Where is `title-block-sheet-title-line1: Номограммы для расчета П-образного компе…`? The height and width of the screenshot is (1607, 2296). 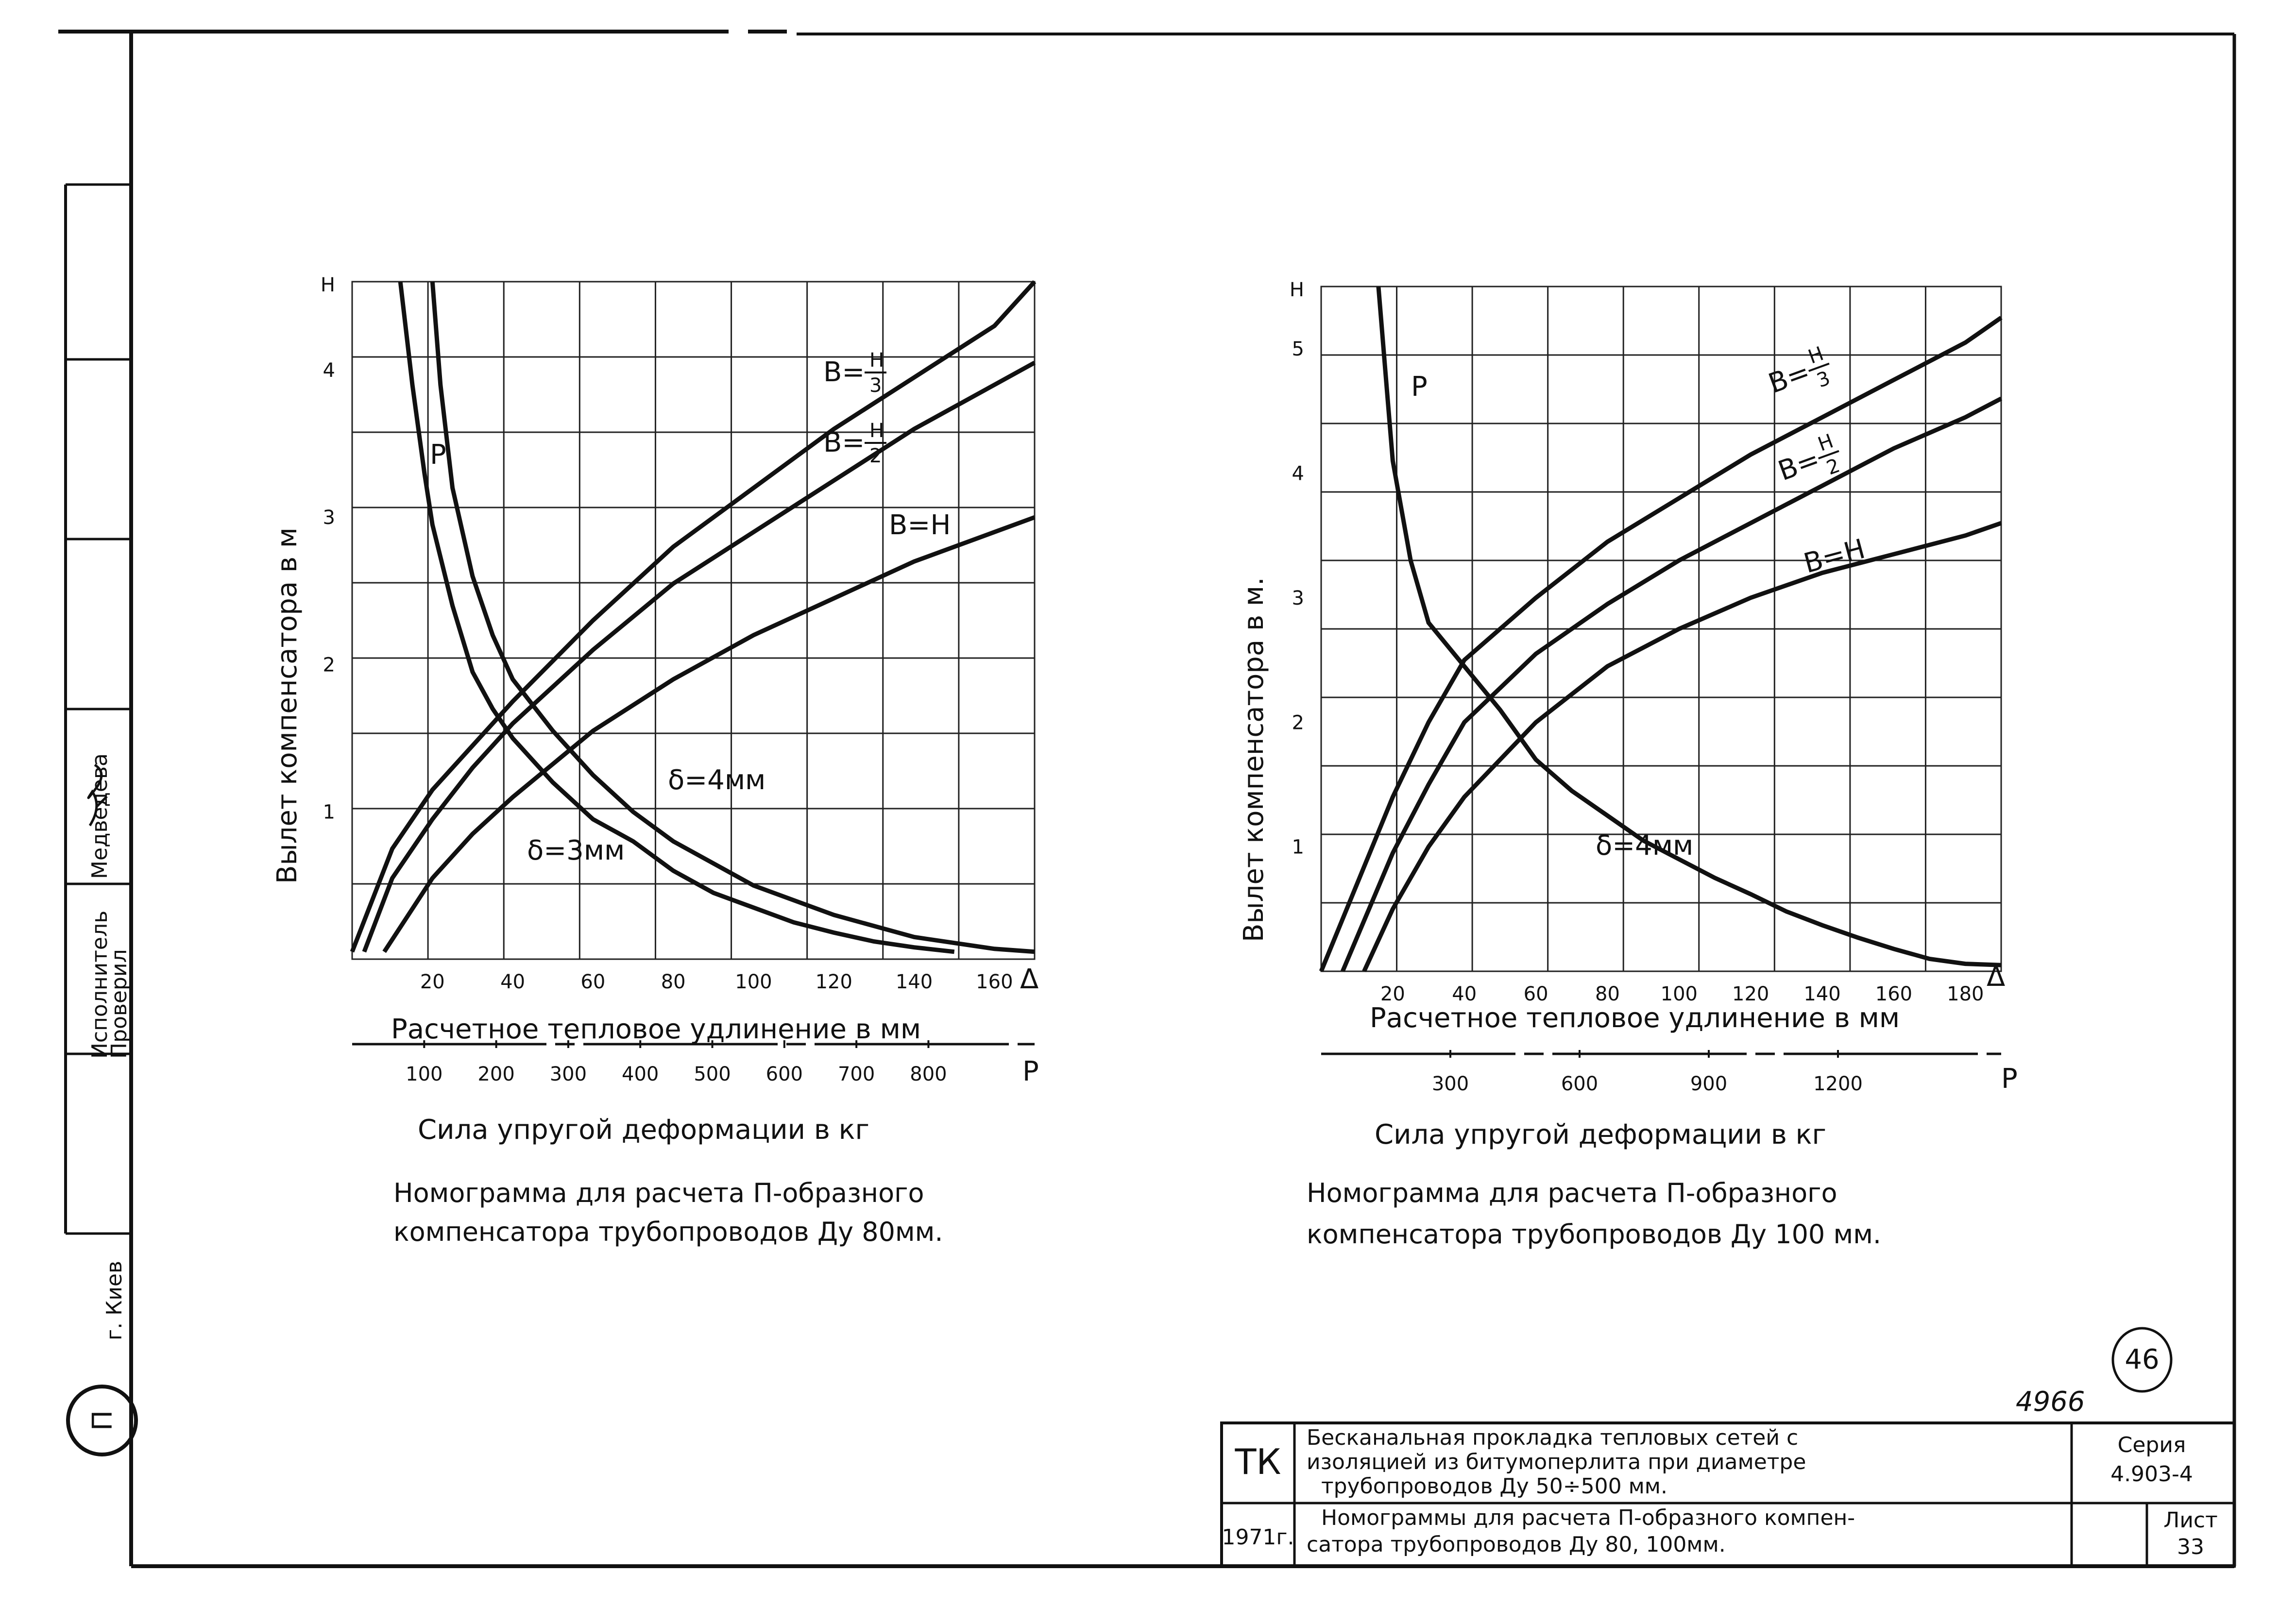 title-block-sheet-title-line1: Номограммы для расчета П-образного компе… is located at coordinates (1588, 1518).